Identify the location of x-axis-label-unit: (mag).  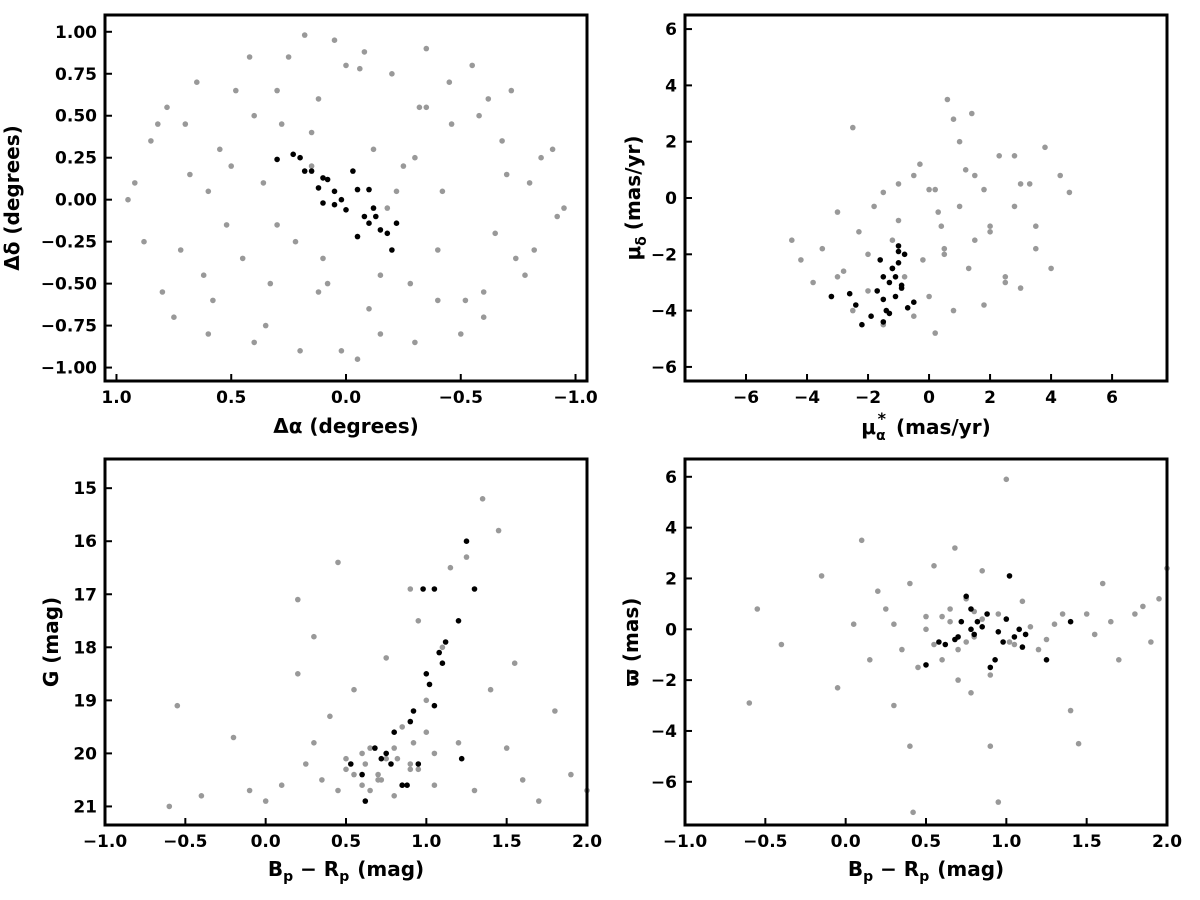
(970, 869).